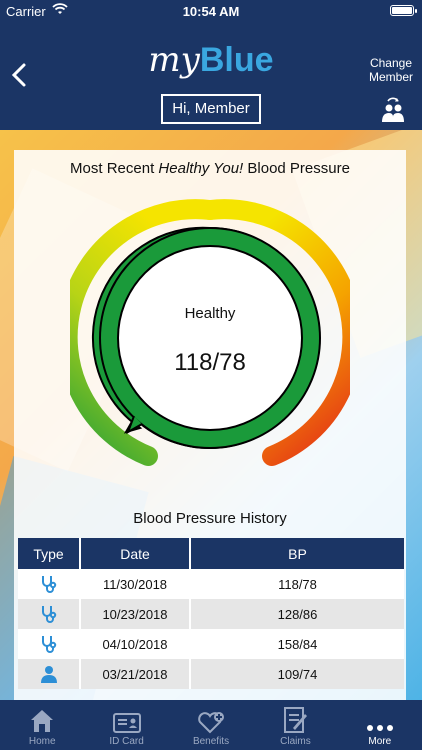  Describe the element at coordinates (26, 11) in the screenshot. I see `carrier-label: Carrier` at that location.